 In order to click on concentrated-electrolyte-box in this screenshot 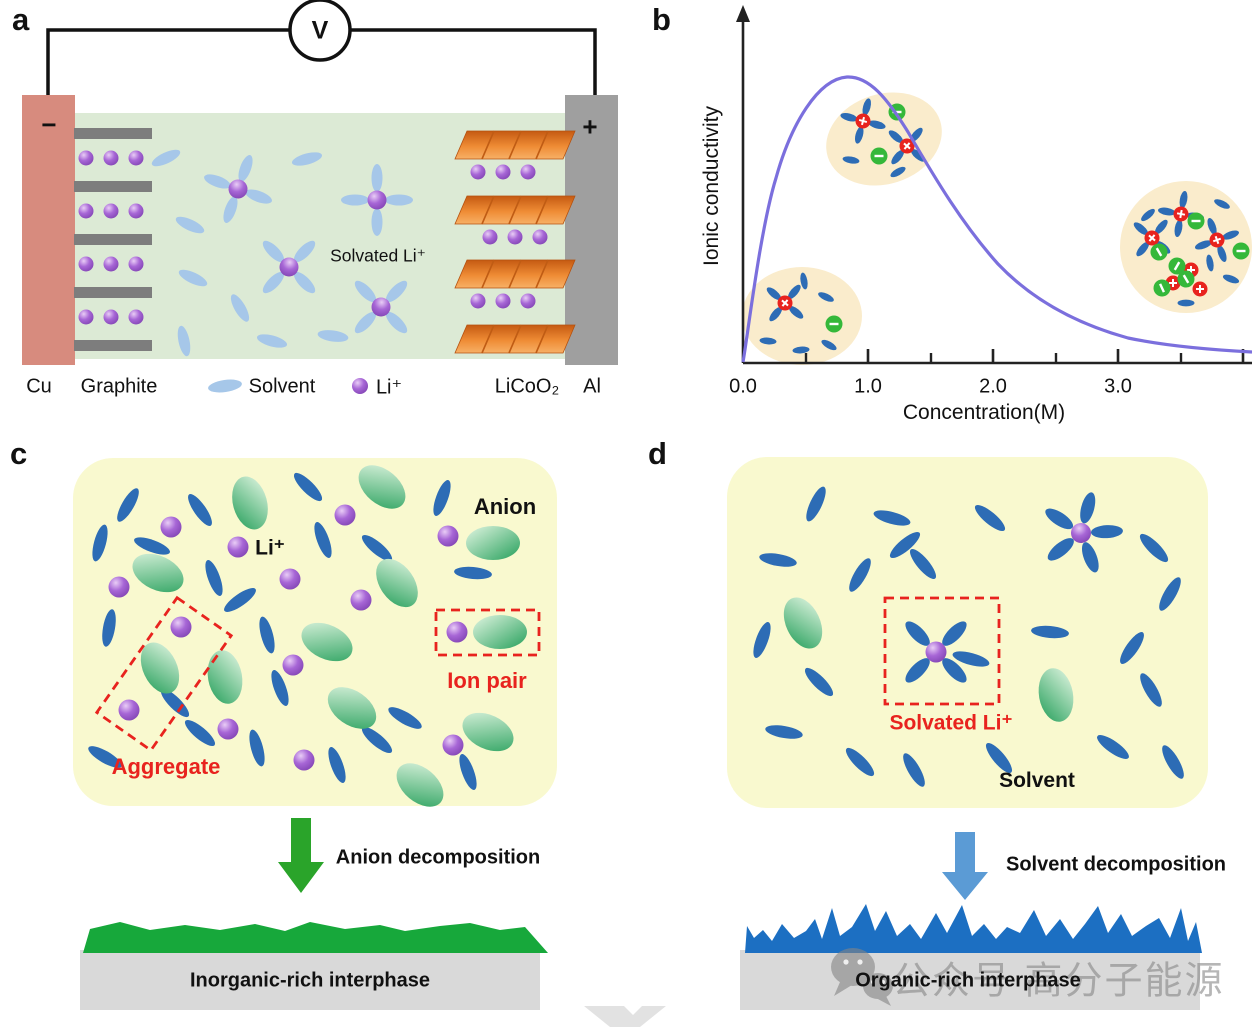, I will do `click(315, 636)`.